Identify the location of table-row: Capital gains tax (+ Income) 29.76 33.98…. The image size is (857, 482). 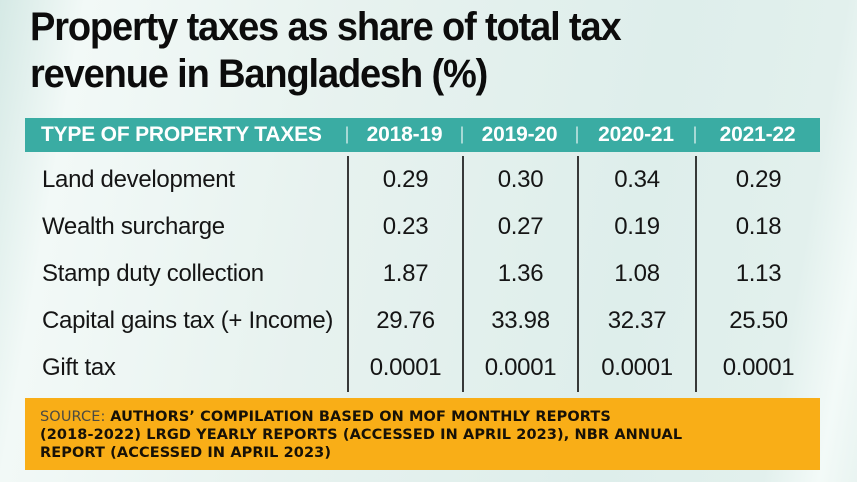
(422, 321).